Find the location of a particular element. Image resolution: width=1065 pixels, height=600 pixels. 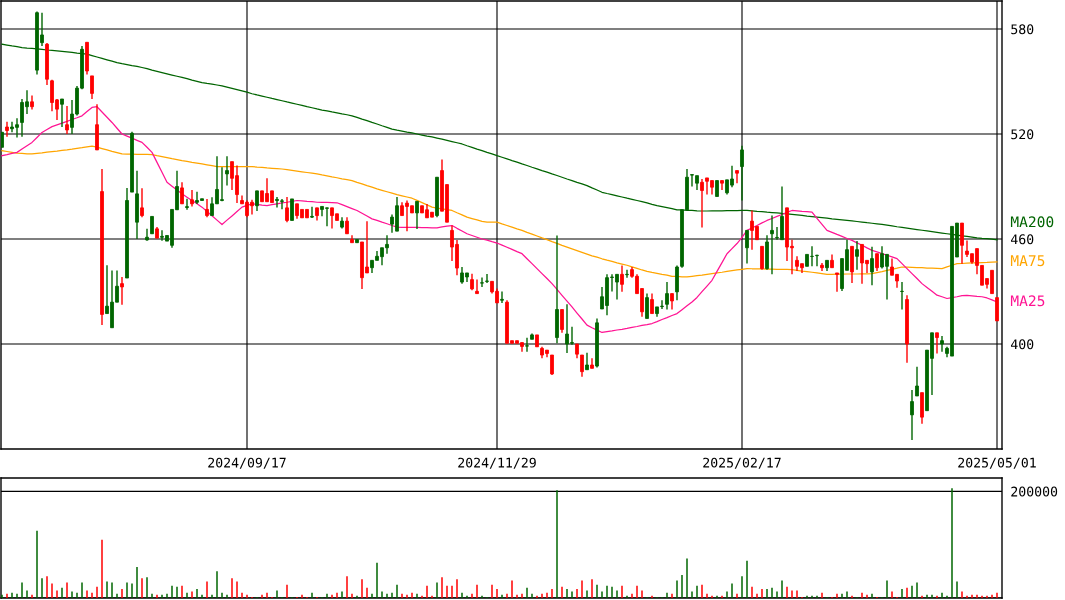

x-tick-label: 2025/02/17 is located at coordinates (742, 463).